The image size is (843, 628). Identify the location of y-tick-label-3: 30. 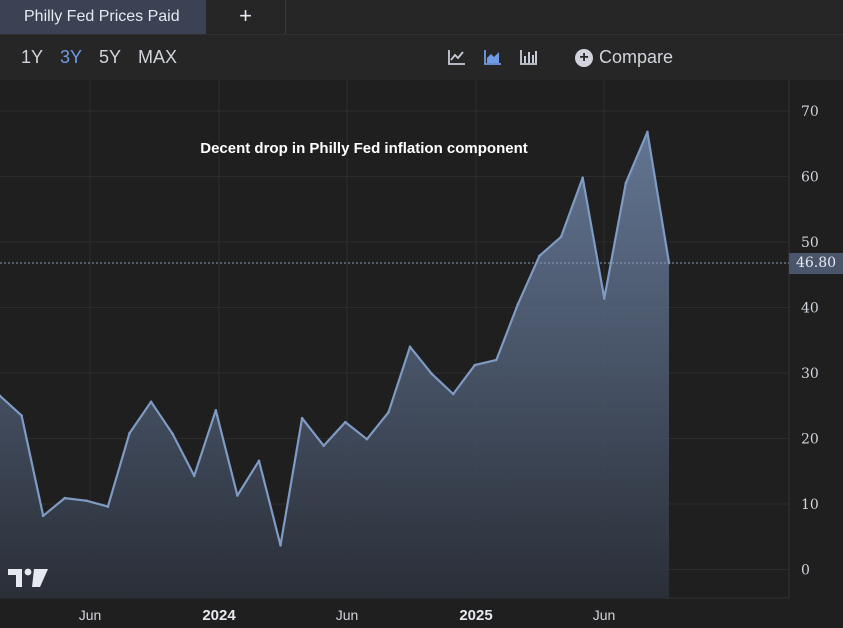
(810, 374).